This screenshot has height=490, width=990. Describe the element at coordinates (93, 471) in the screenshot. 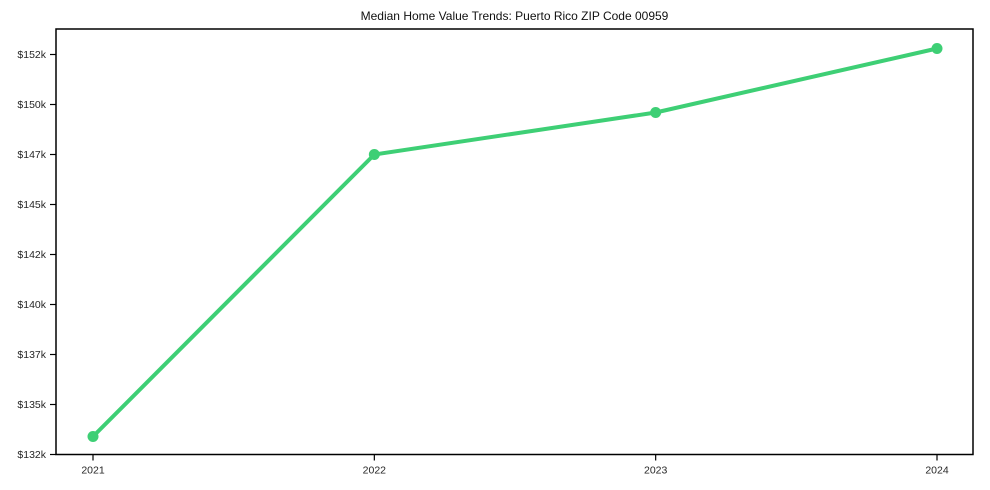

I see `x-tick-label: 2021` at that location.